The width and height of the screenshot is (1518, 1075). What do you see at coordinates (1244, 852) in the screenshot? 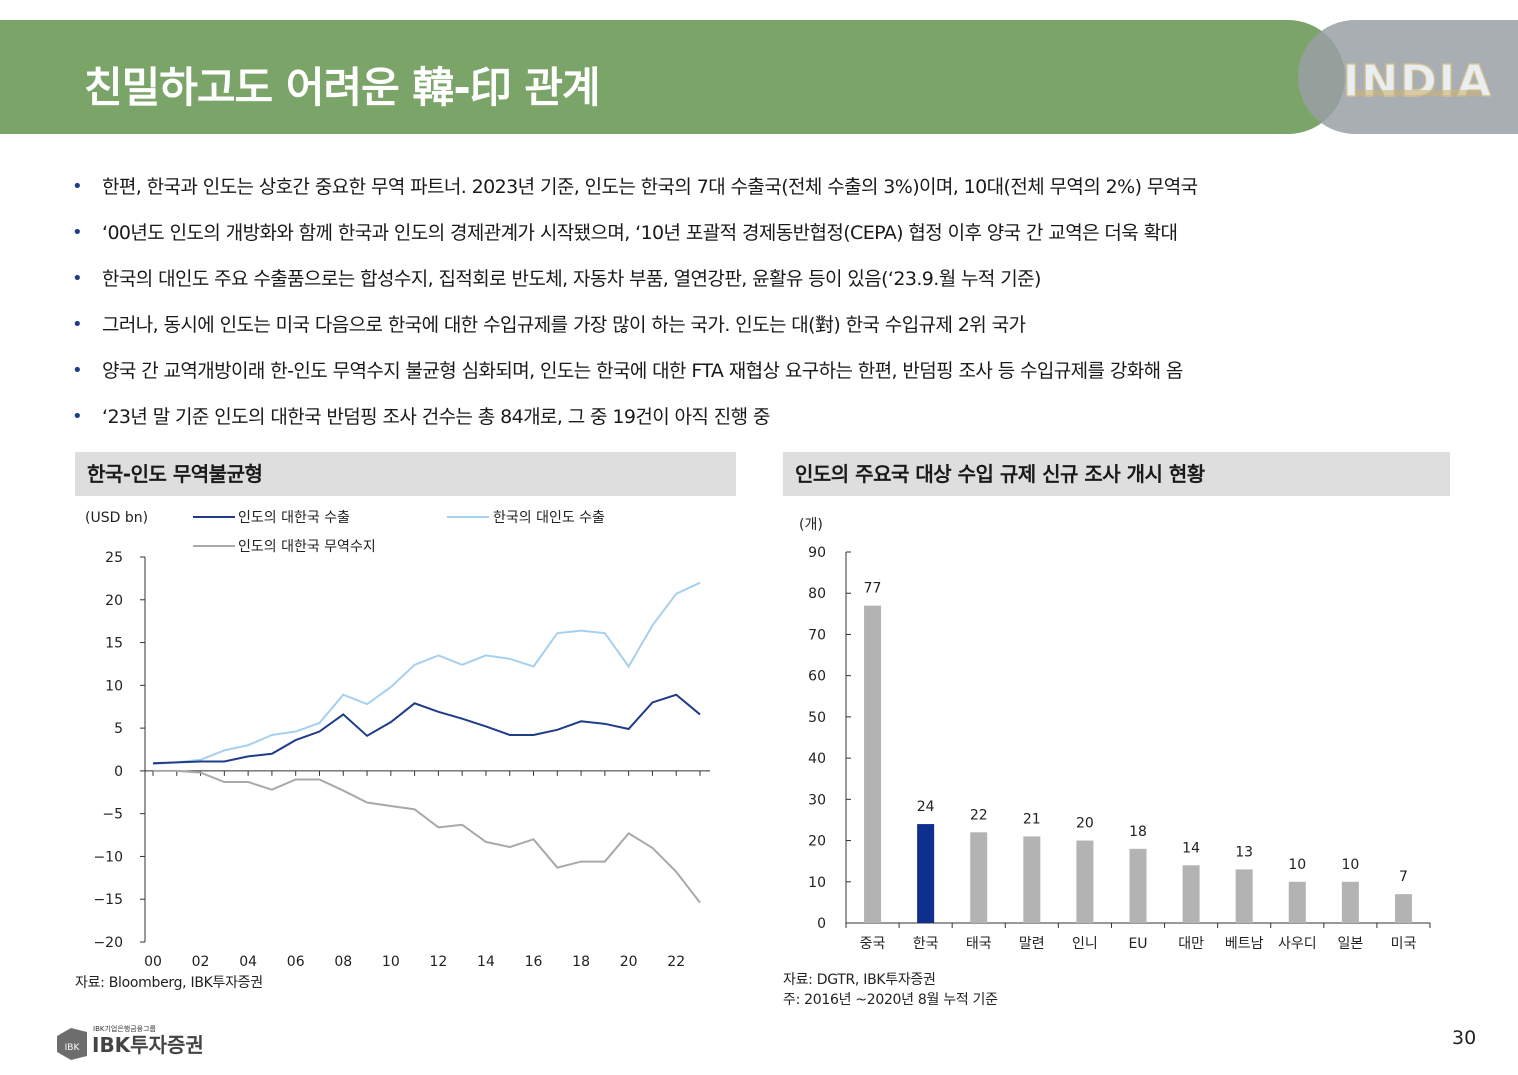
I see `bar-value-label: 13` at bounding box center [1244, 852].